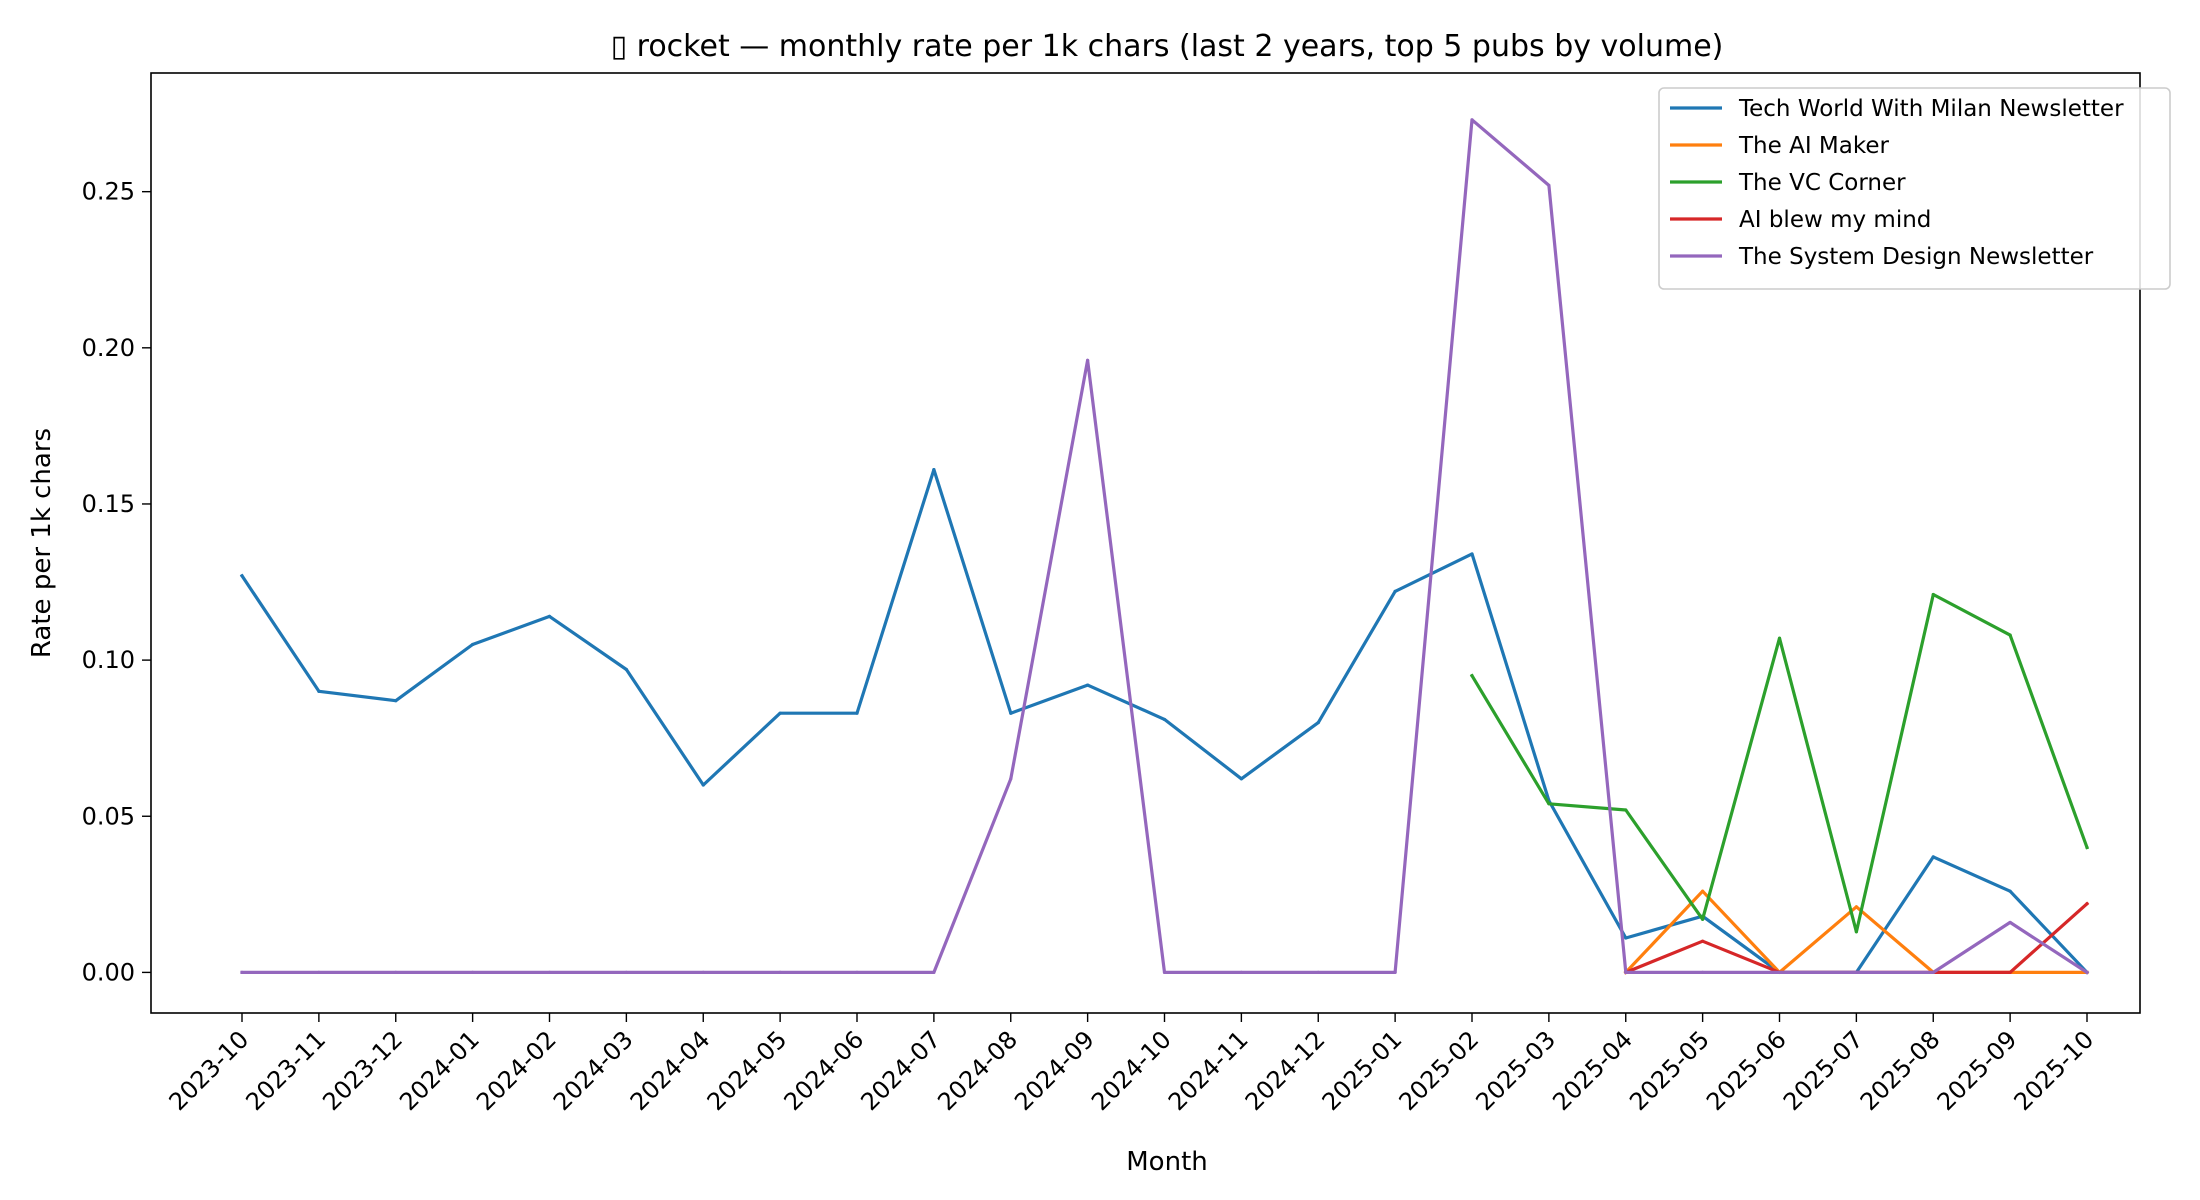  I want to click on x-tick-label: 2024-06, so click(824, 1070).